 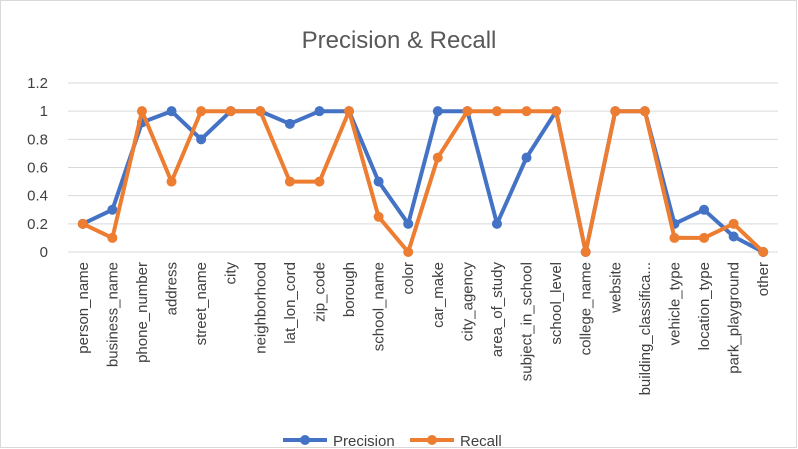 What do you see at coordinates (44, 252) in the screenshot?
I see `y-tick-label: 0` at bounding box center [44, 252].